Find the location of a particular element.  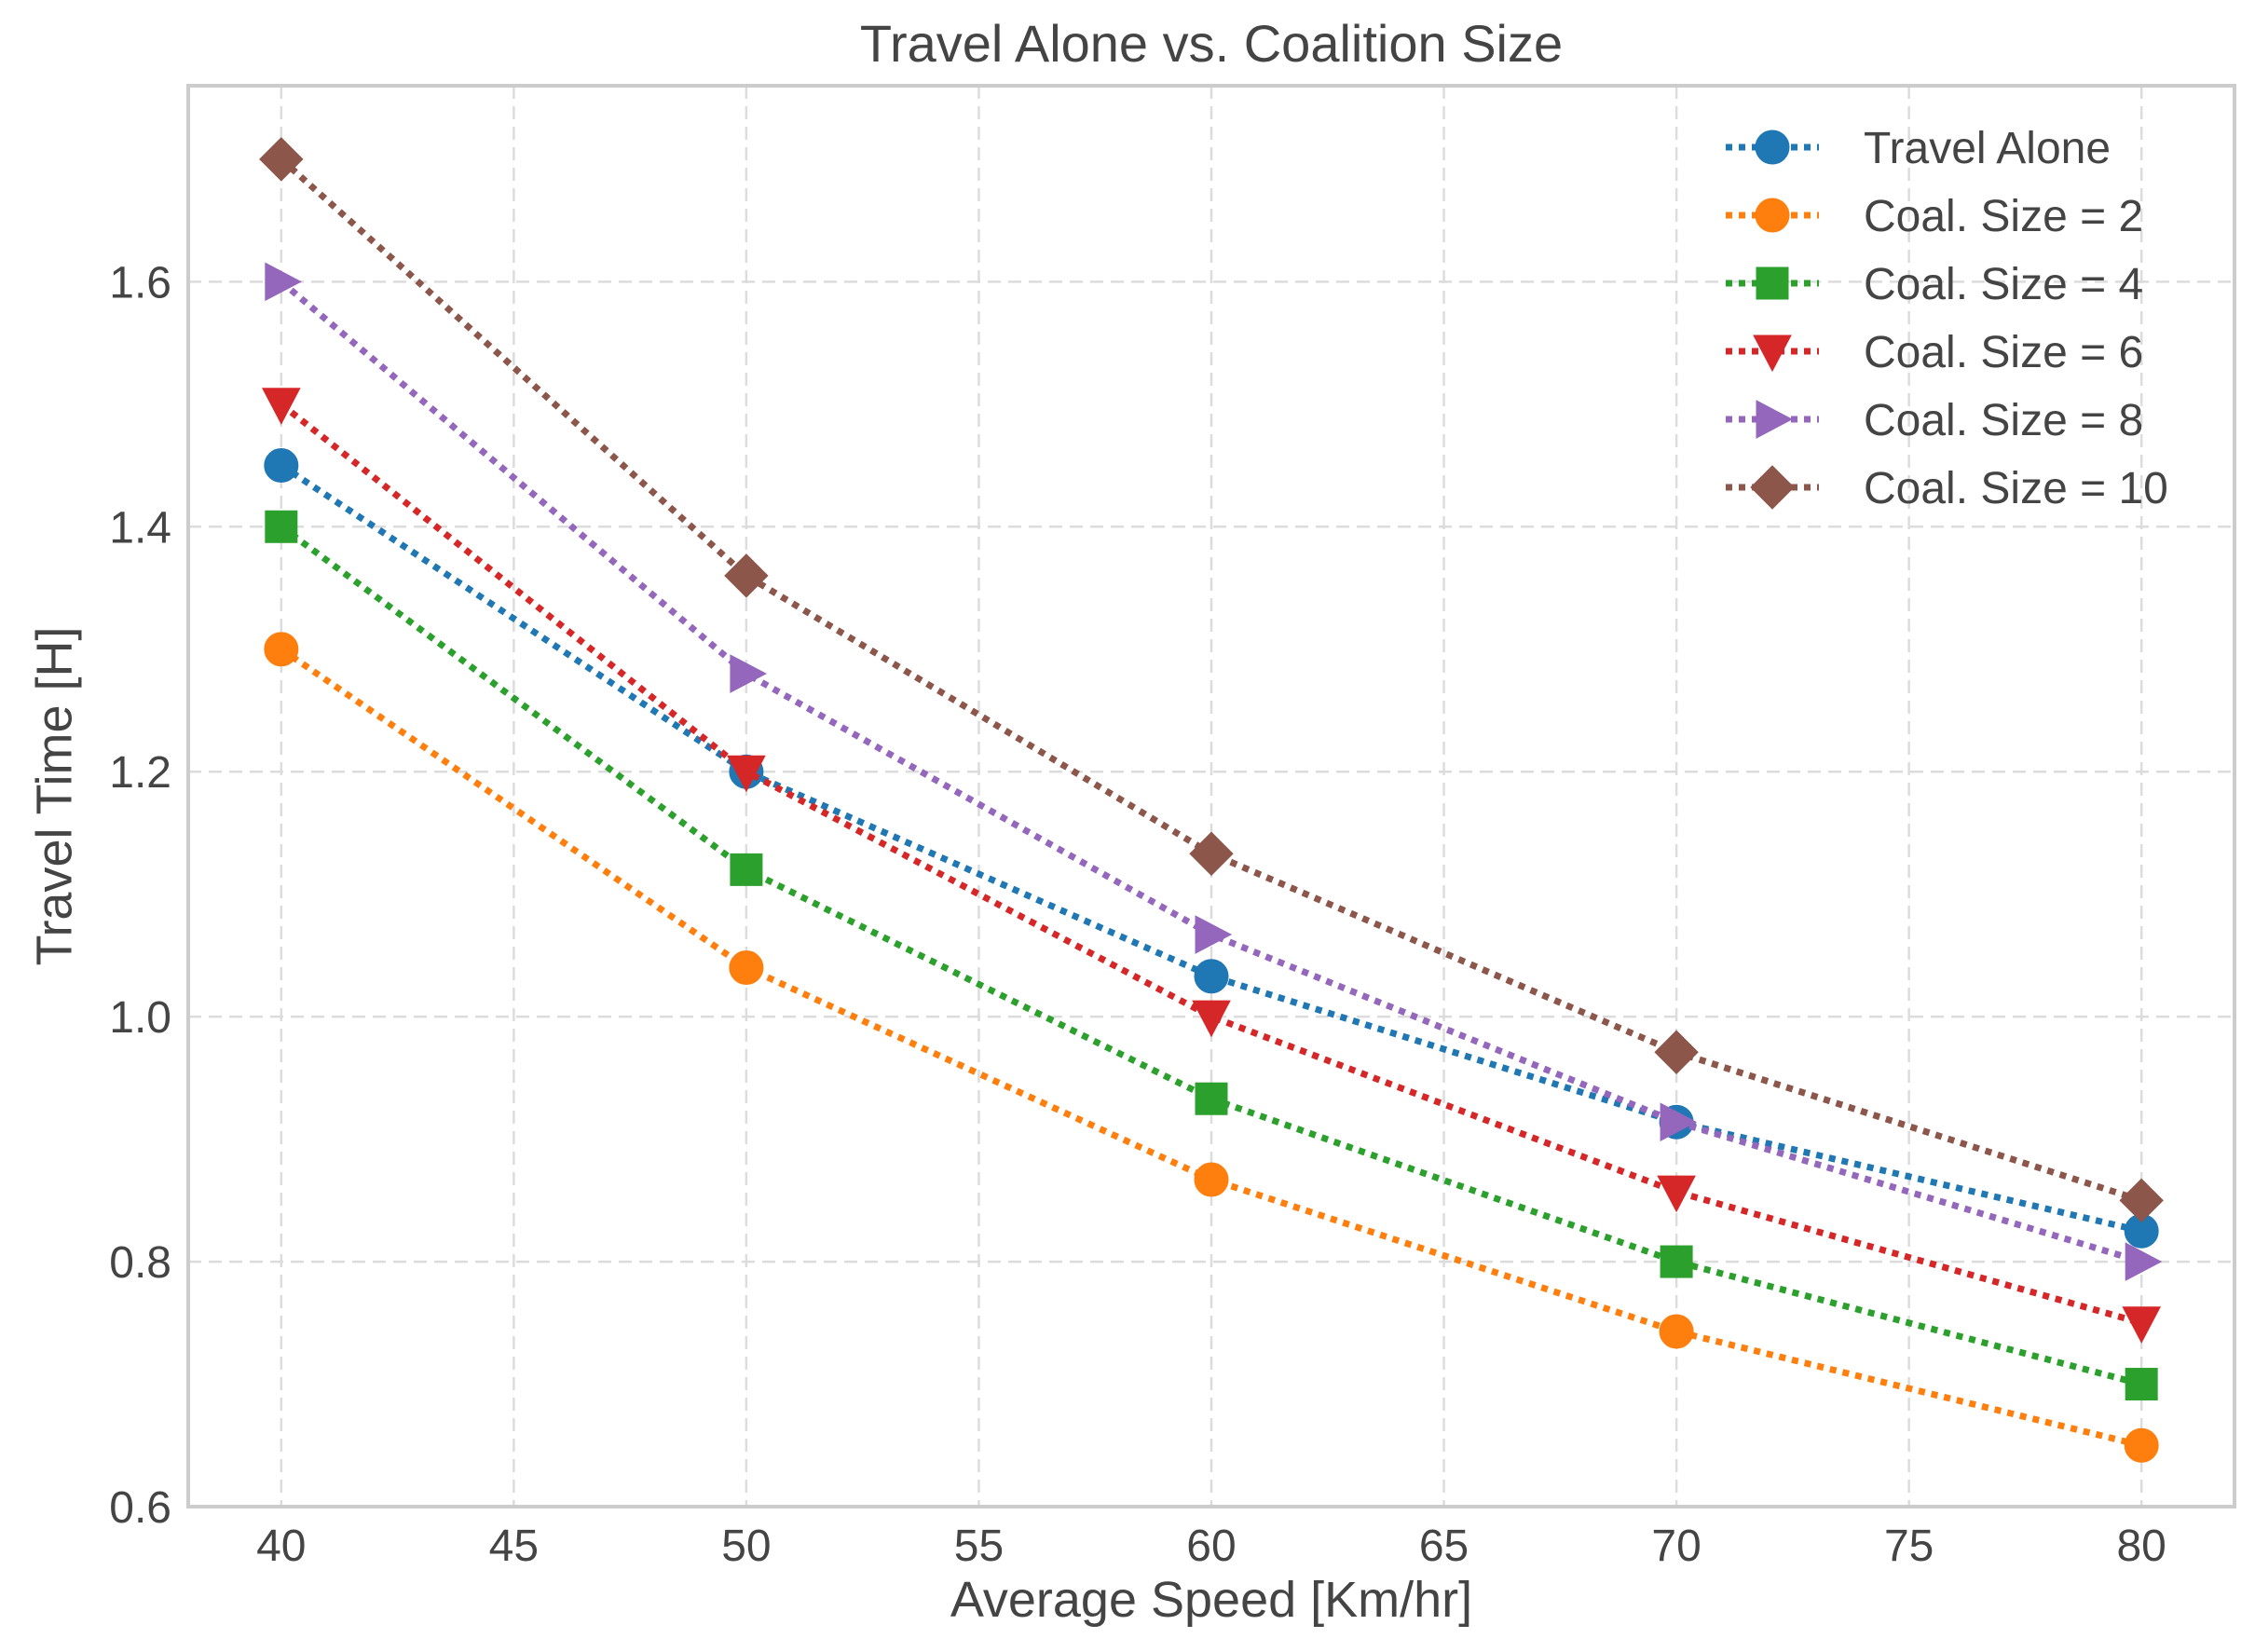

x-tick-label: 60 is located at coordinates (1211, 1546).